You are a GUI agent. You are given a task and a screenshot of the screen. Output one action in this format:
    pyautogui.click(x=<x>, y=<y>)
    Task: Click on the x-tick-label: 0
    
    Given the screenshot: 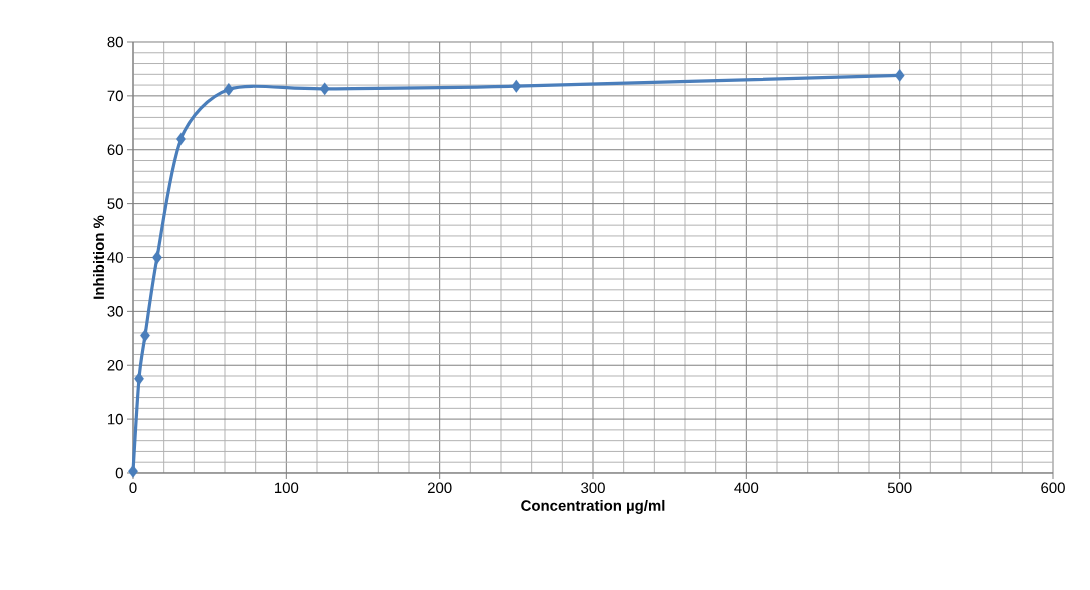 What is the action you would take?
    pyautogui.click(x=133, y=488)
    